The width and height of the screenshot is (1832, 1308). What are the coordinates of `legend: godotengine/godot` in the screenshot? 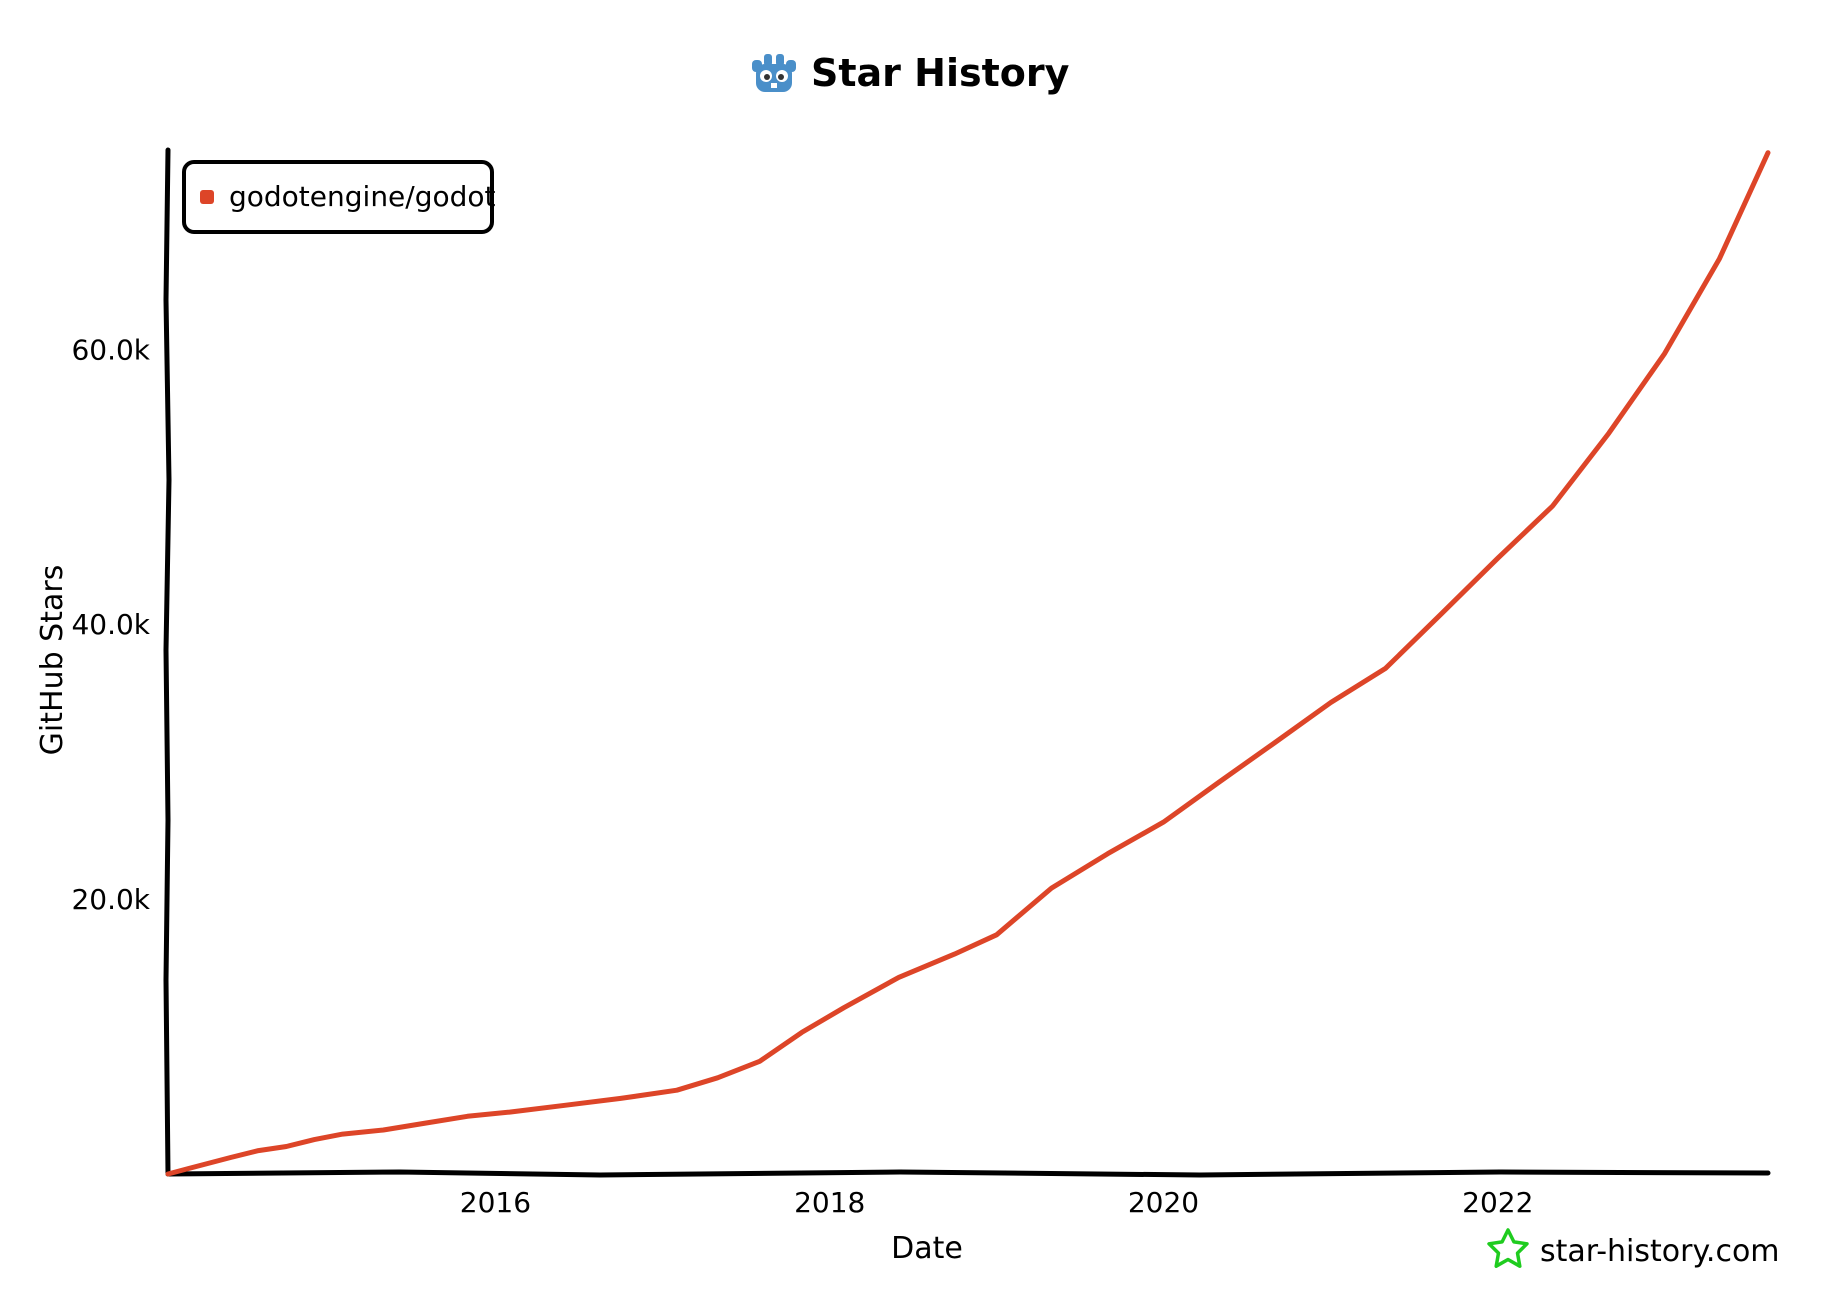 It's located at (339, 197).